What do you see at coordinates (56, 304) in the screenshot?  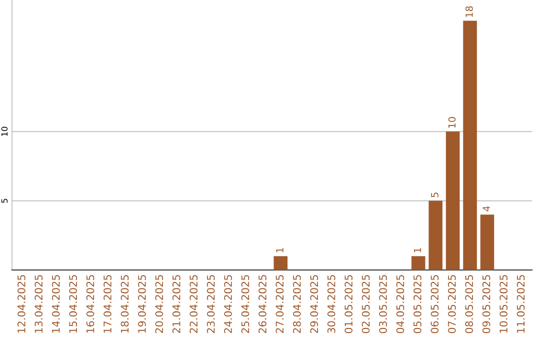 I see `x-tick-label: 14.04.2025` at bounding box center [56, 304].